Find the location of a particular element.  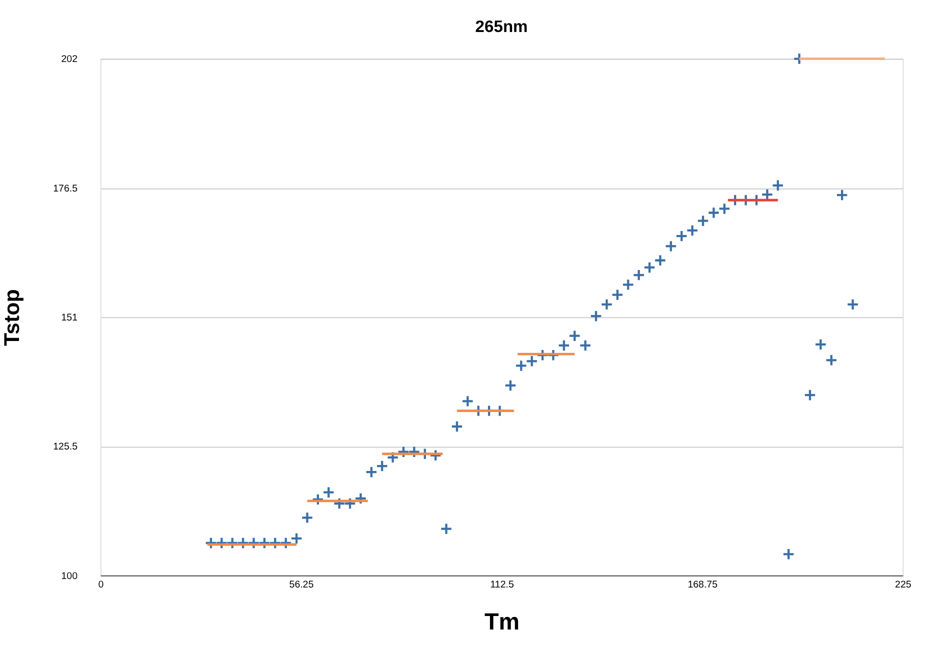

x-tick-label: 168.75 is located at coordinates (703, 585).